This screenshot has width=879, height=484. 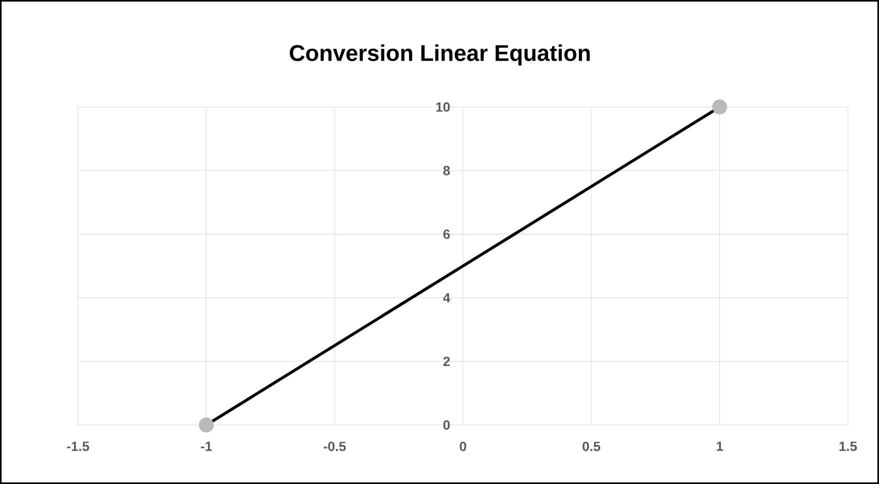 I want to click on x-tick-label: -1.5, so click(x=78, y=446).